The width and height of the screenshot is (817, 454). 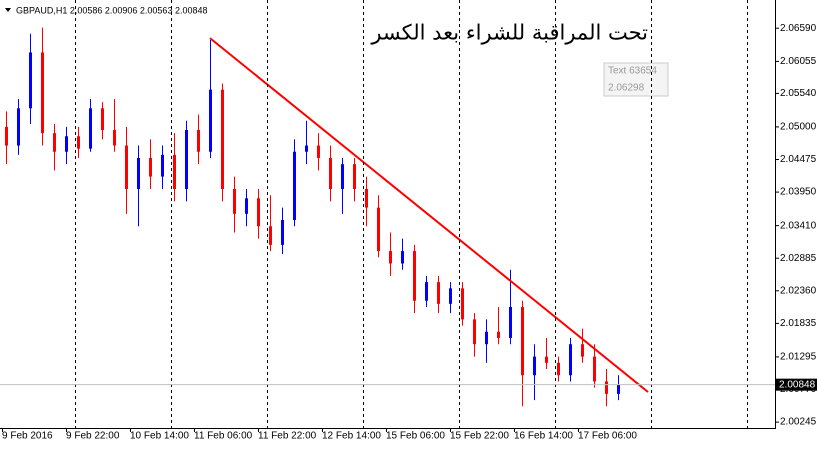 I want to click on tooltip-text: 2.06298, so click(x=626, y=88).